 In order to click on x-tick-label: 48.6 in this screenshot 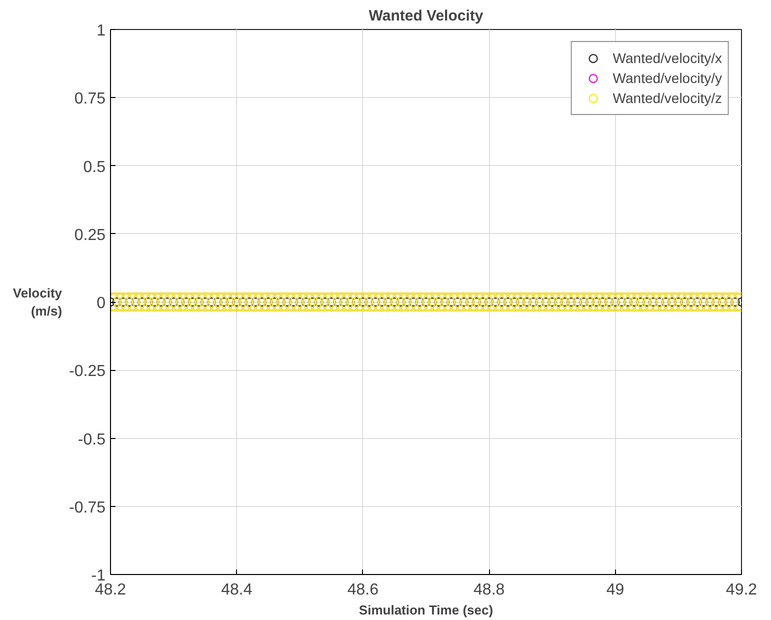, I will do `click(363, 590)`.